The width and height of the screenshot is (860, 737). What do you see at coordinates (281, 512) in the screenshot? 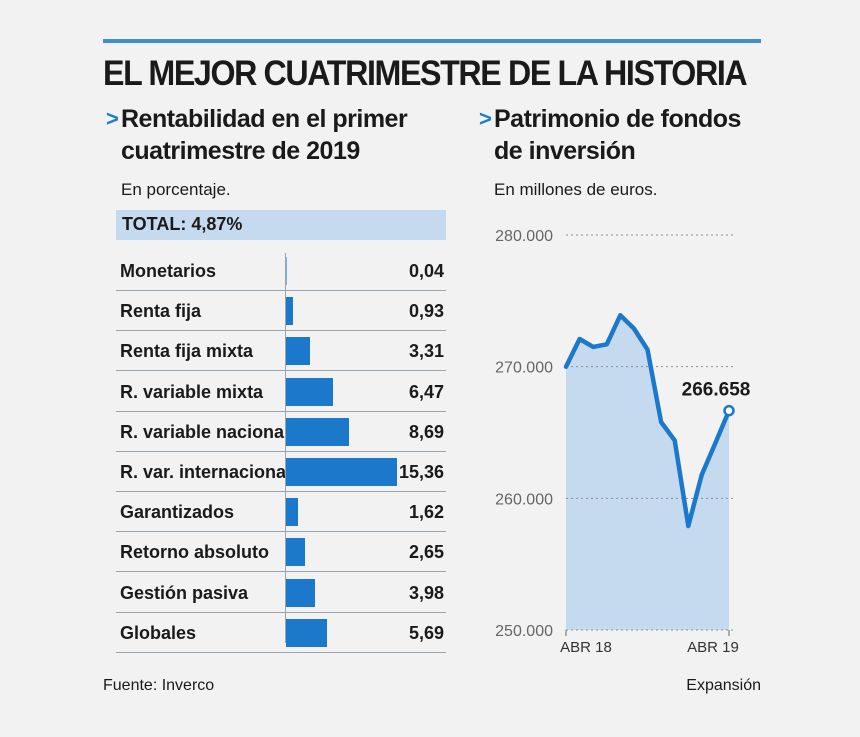
I see `bar-row: Garantizados 1,62` at bounding box center [281, 512].